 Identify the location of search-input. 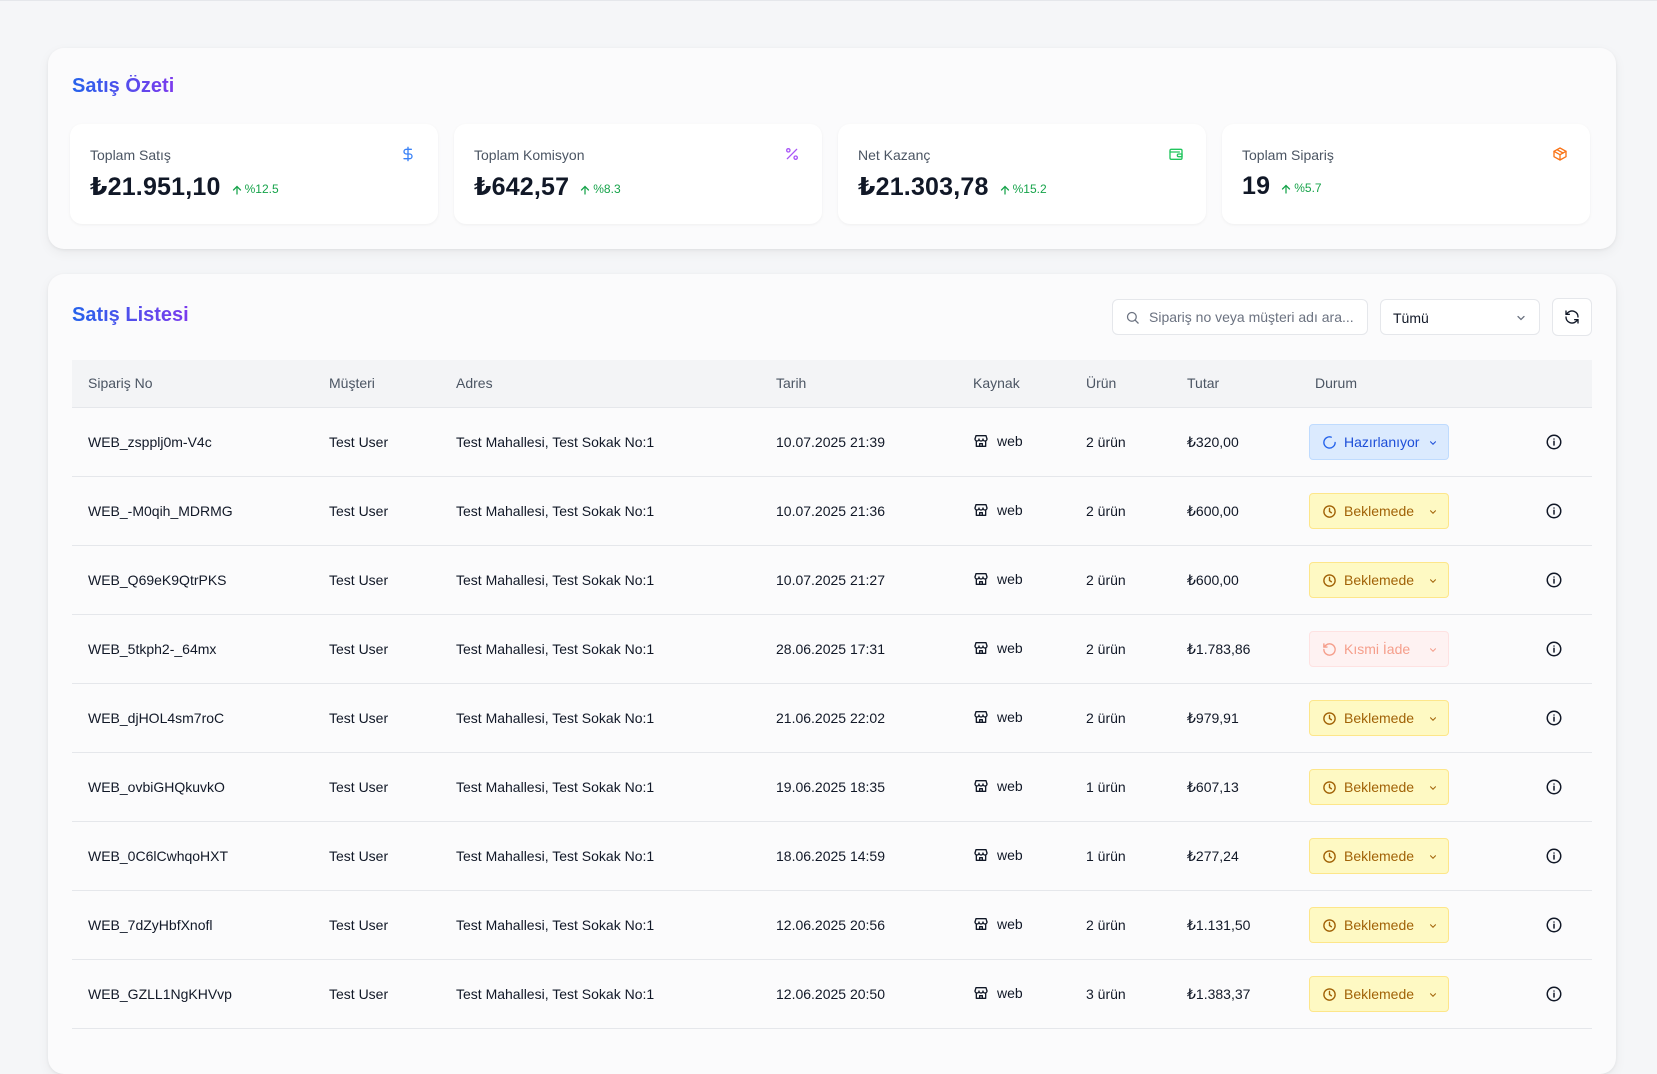
(1256, 317).